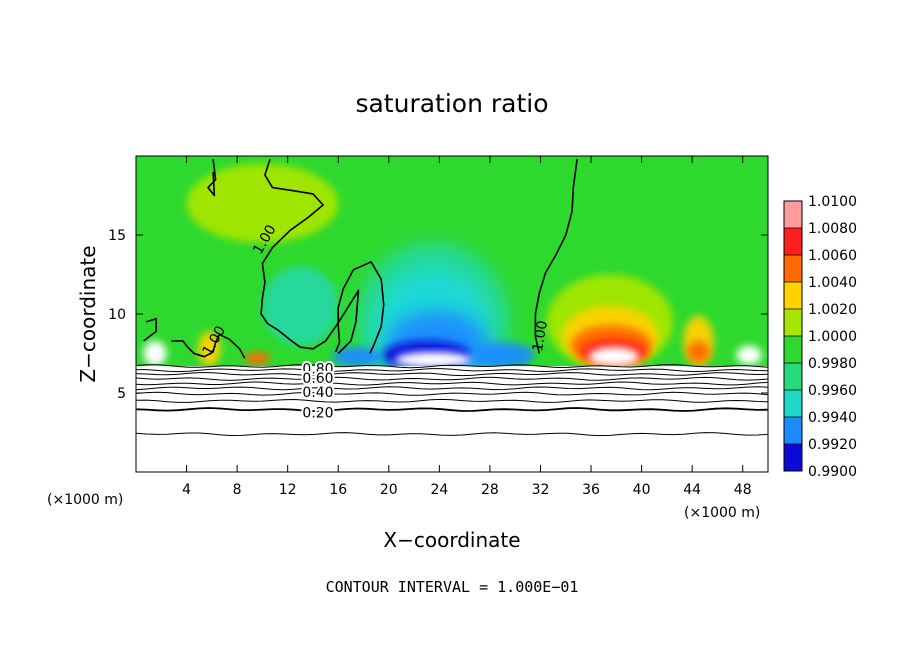 The height and width of the screenshot is (654, 904). I want to click on chart-title: saturation ratio, so click(451, 103).